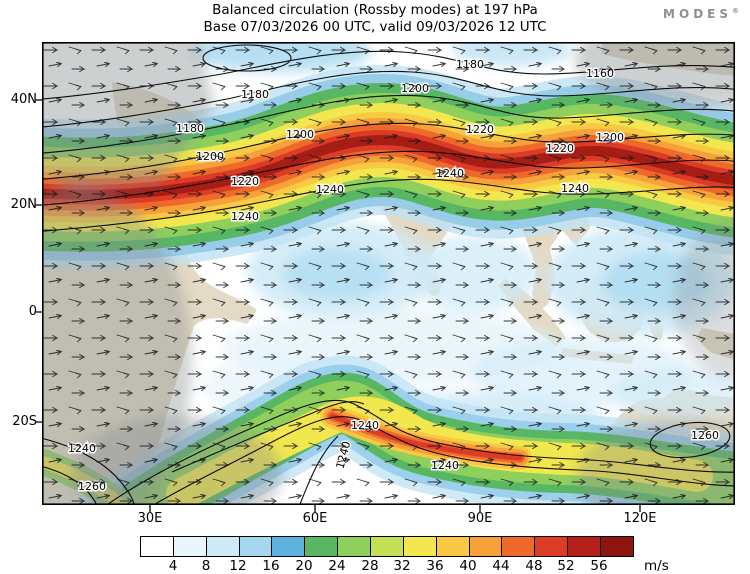 The height and width of the screenshot is (574, 750). Describe the element at coordinates (566, 566) in the screenshot. I see `colorbar-tick: 52` at that location.